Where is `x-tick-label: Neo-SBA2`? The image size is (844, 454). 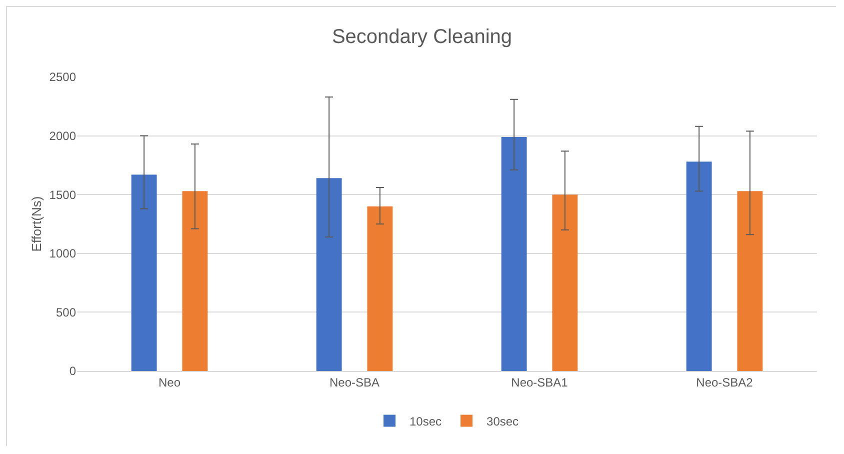
x-tick-label: Neo-SBA2 is located at coordinates (725, 382).